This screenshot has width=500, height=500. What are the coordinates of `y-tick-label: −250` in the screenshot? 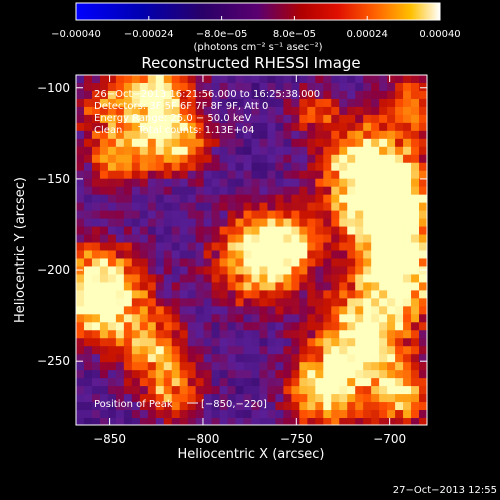 It's located at (53, 361).